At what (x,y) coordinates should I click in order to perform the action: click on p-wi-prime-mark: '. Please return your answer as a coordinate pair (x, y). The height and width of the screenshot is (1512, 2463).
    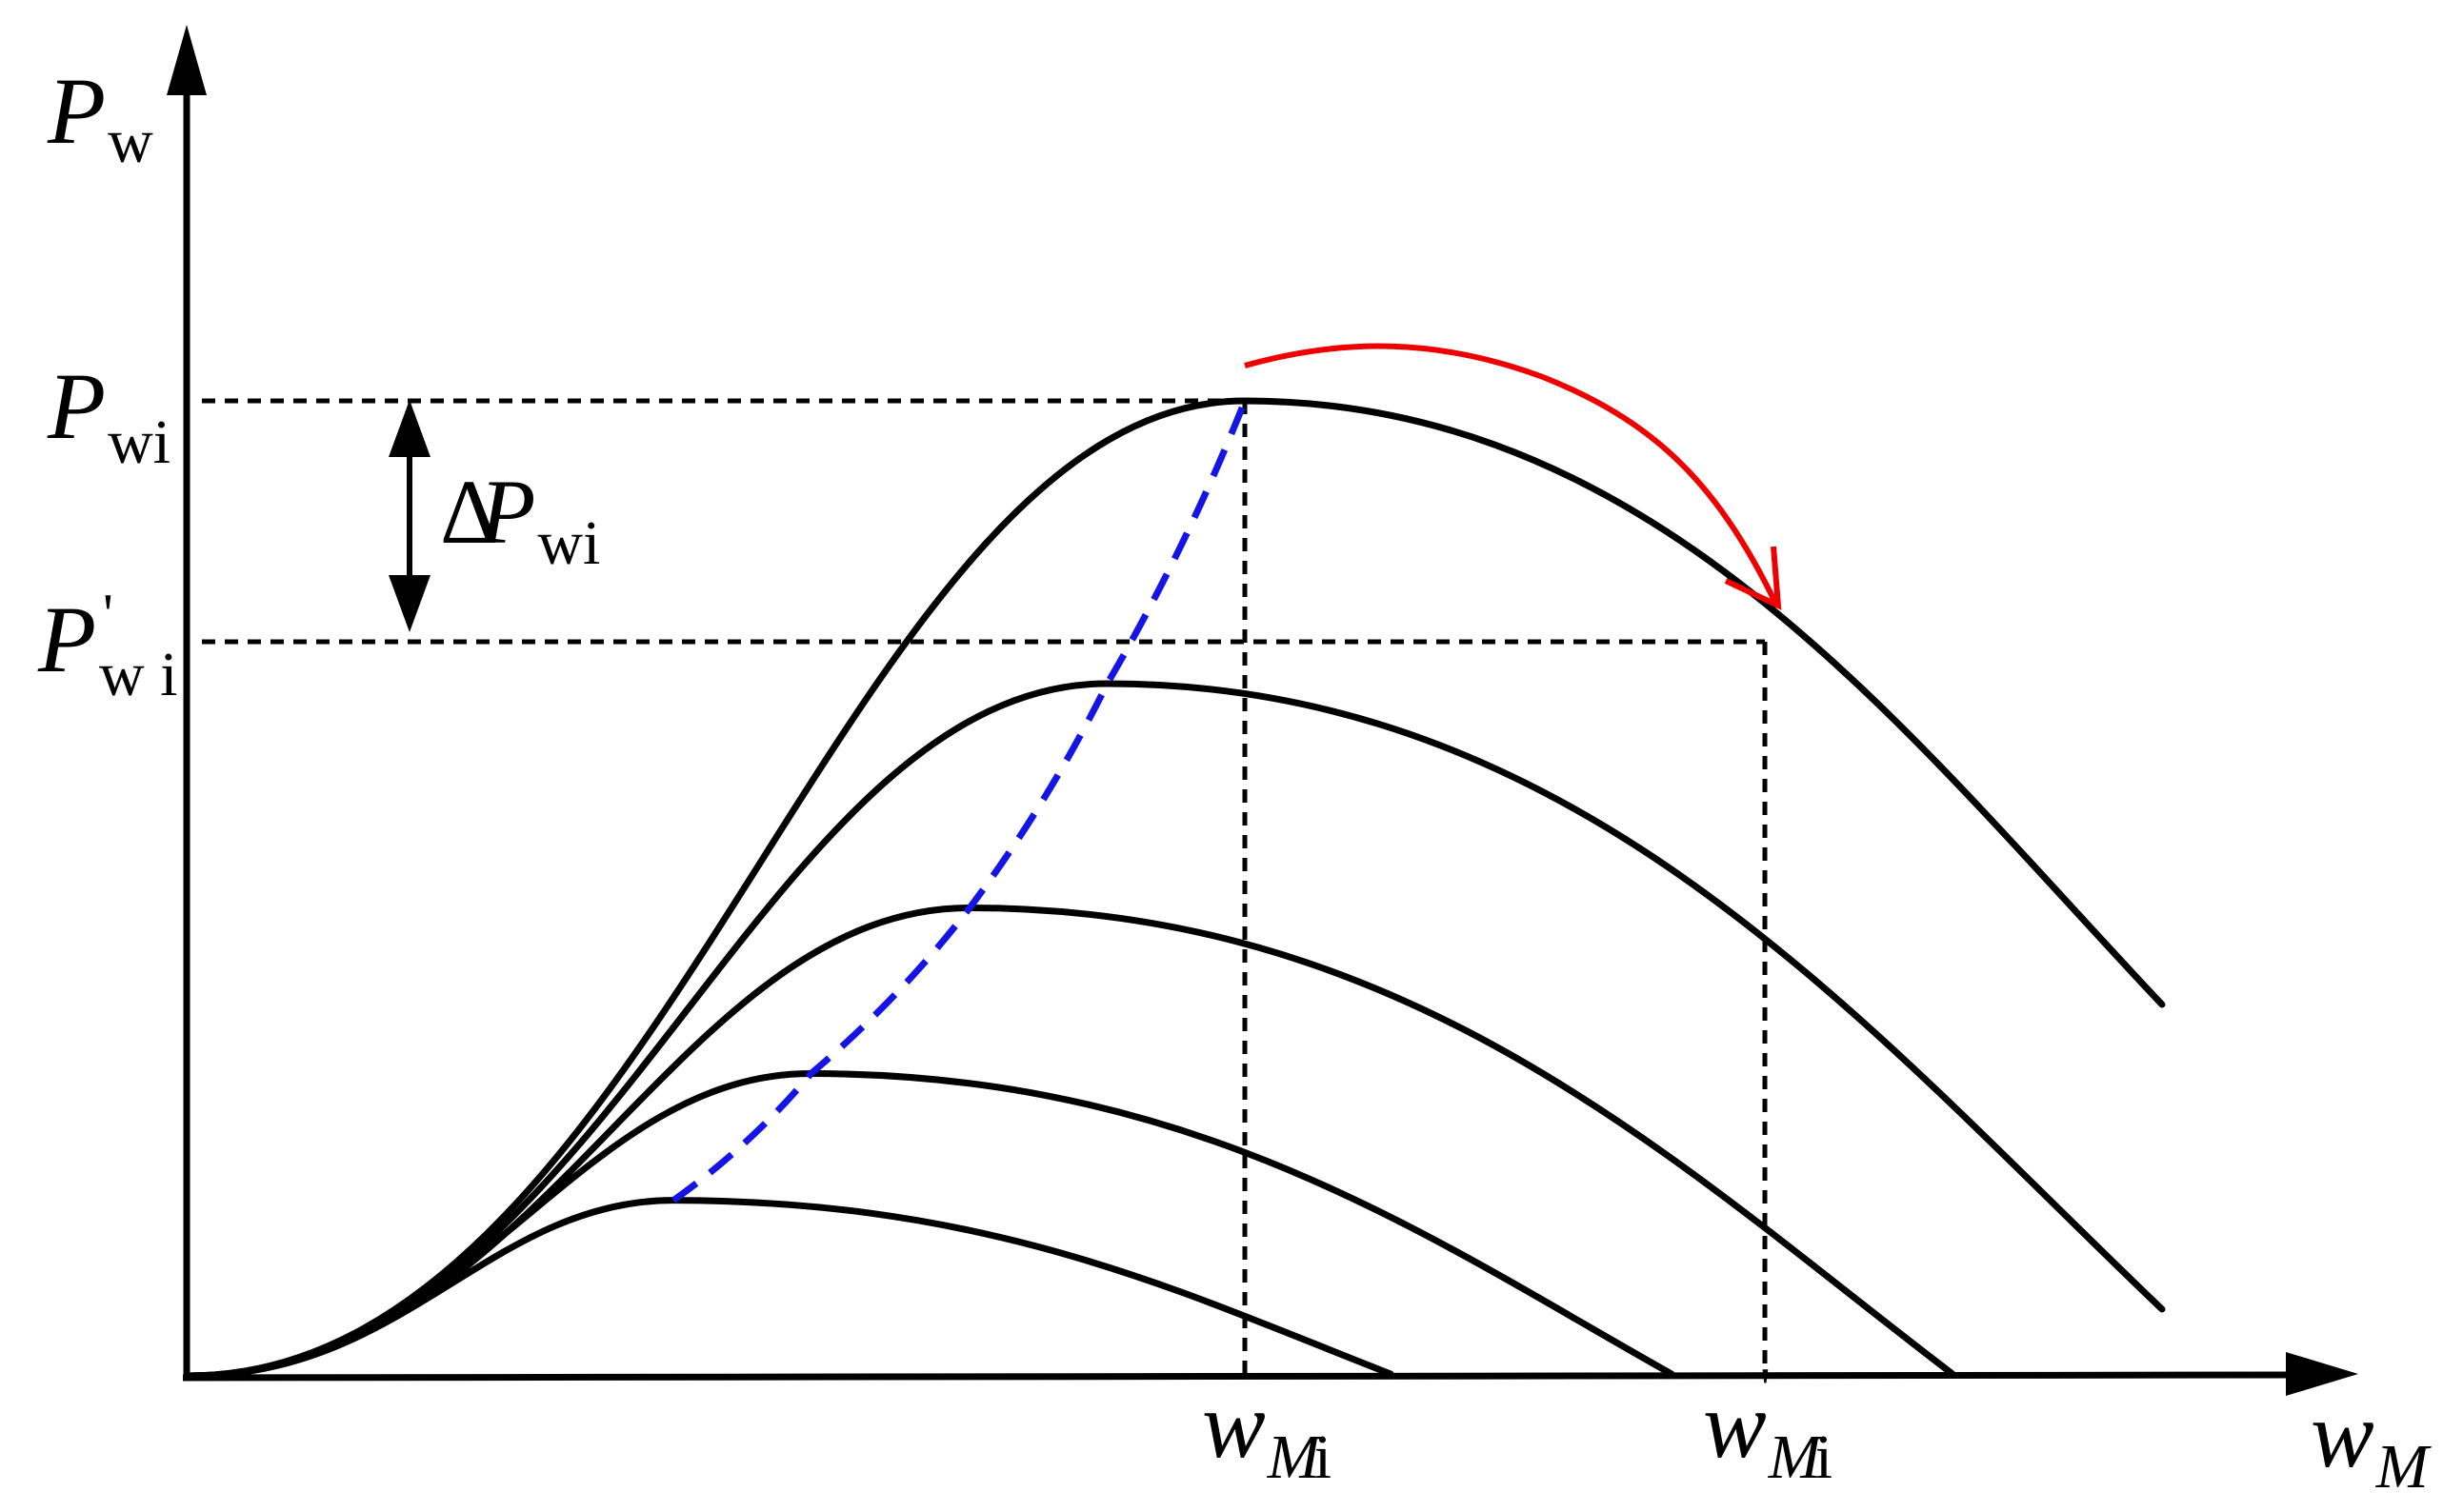
    Looking at the image, I should click on (108, 614).